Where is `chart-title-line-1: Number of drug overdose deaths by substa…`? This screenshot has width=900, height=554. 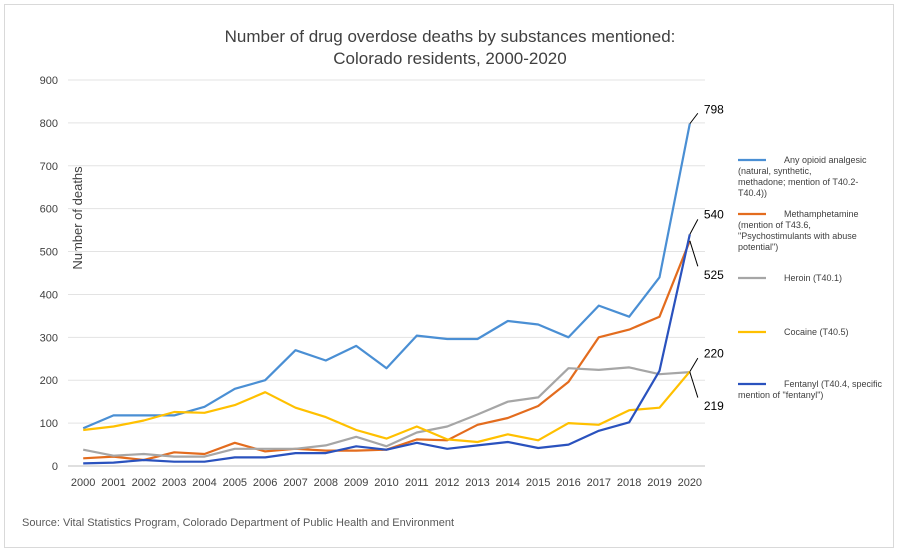 chart-title-line-1: Number of drug overdose deaths by substa… is located at coordinates (450, 36).